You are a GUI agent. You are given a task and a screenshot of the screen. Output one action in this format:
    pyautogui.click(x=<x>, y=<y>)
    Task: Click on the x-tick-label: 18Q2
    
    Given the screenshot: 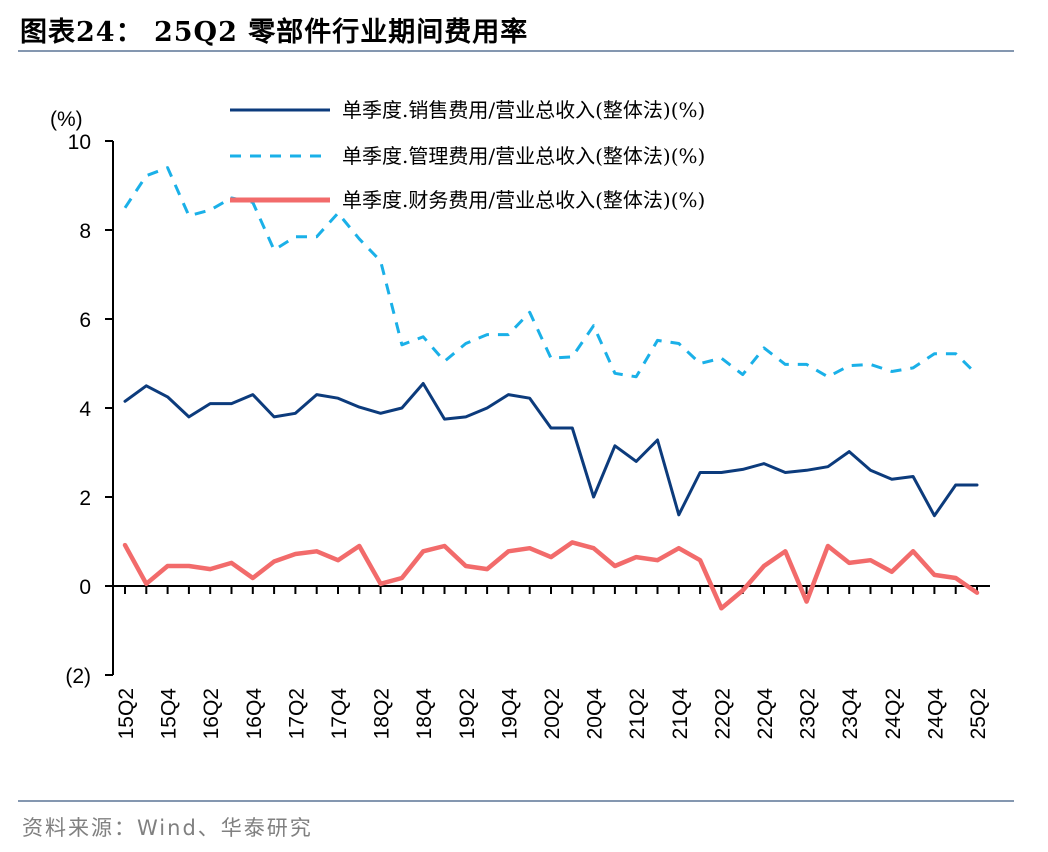 What is the action you would take?
    pyautogui.click(x=382, y=713)
    